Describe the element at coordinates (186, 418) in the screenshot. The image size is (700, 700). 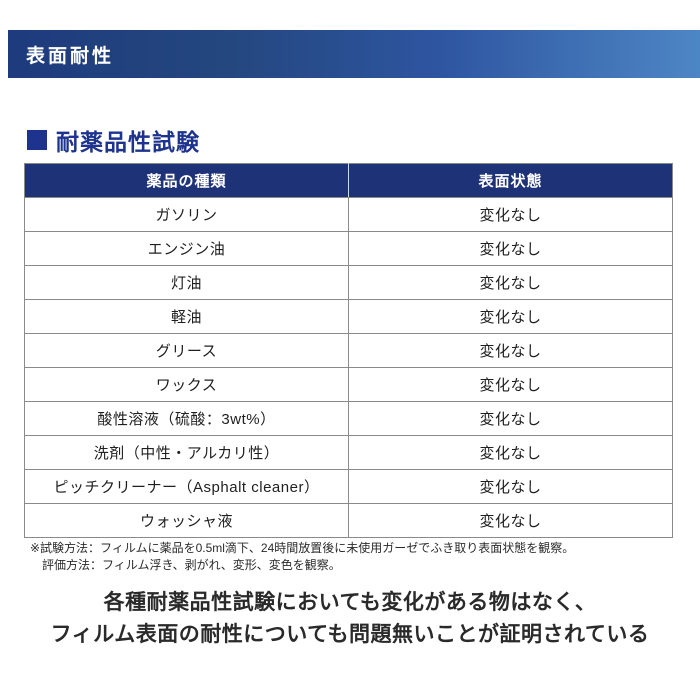
I see `table-cell: 酸性溶液（硫酸：3wt%）` at that location.